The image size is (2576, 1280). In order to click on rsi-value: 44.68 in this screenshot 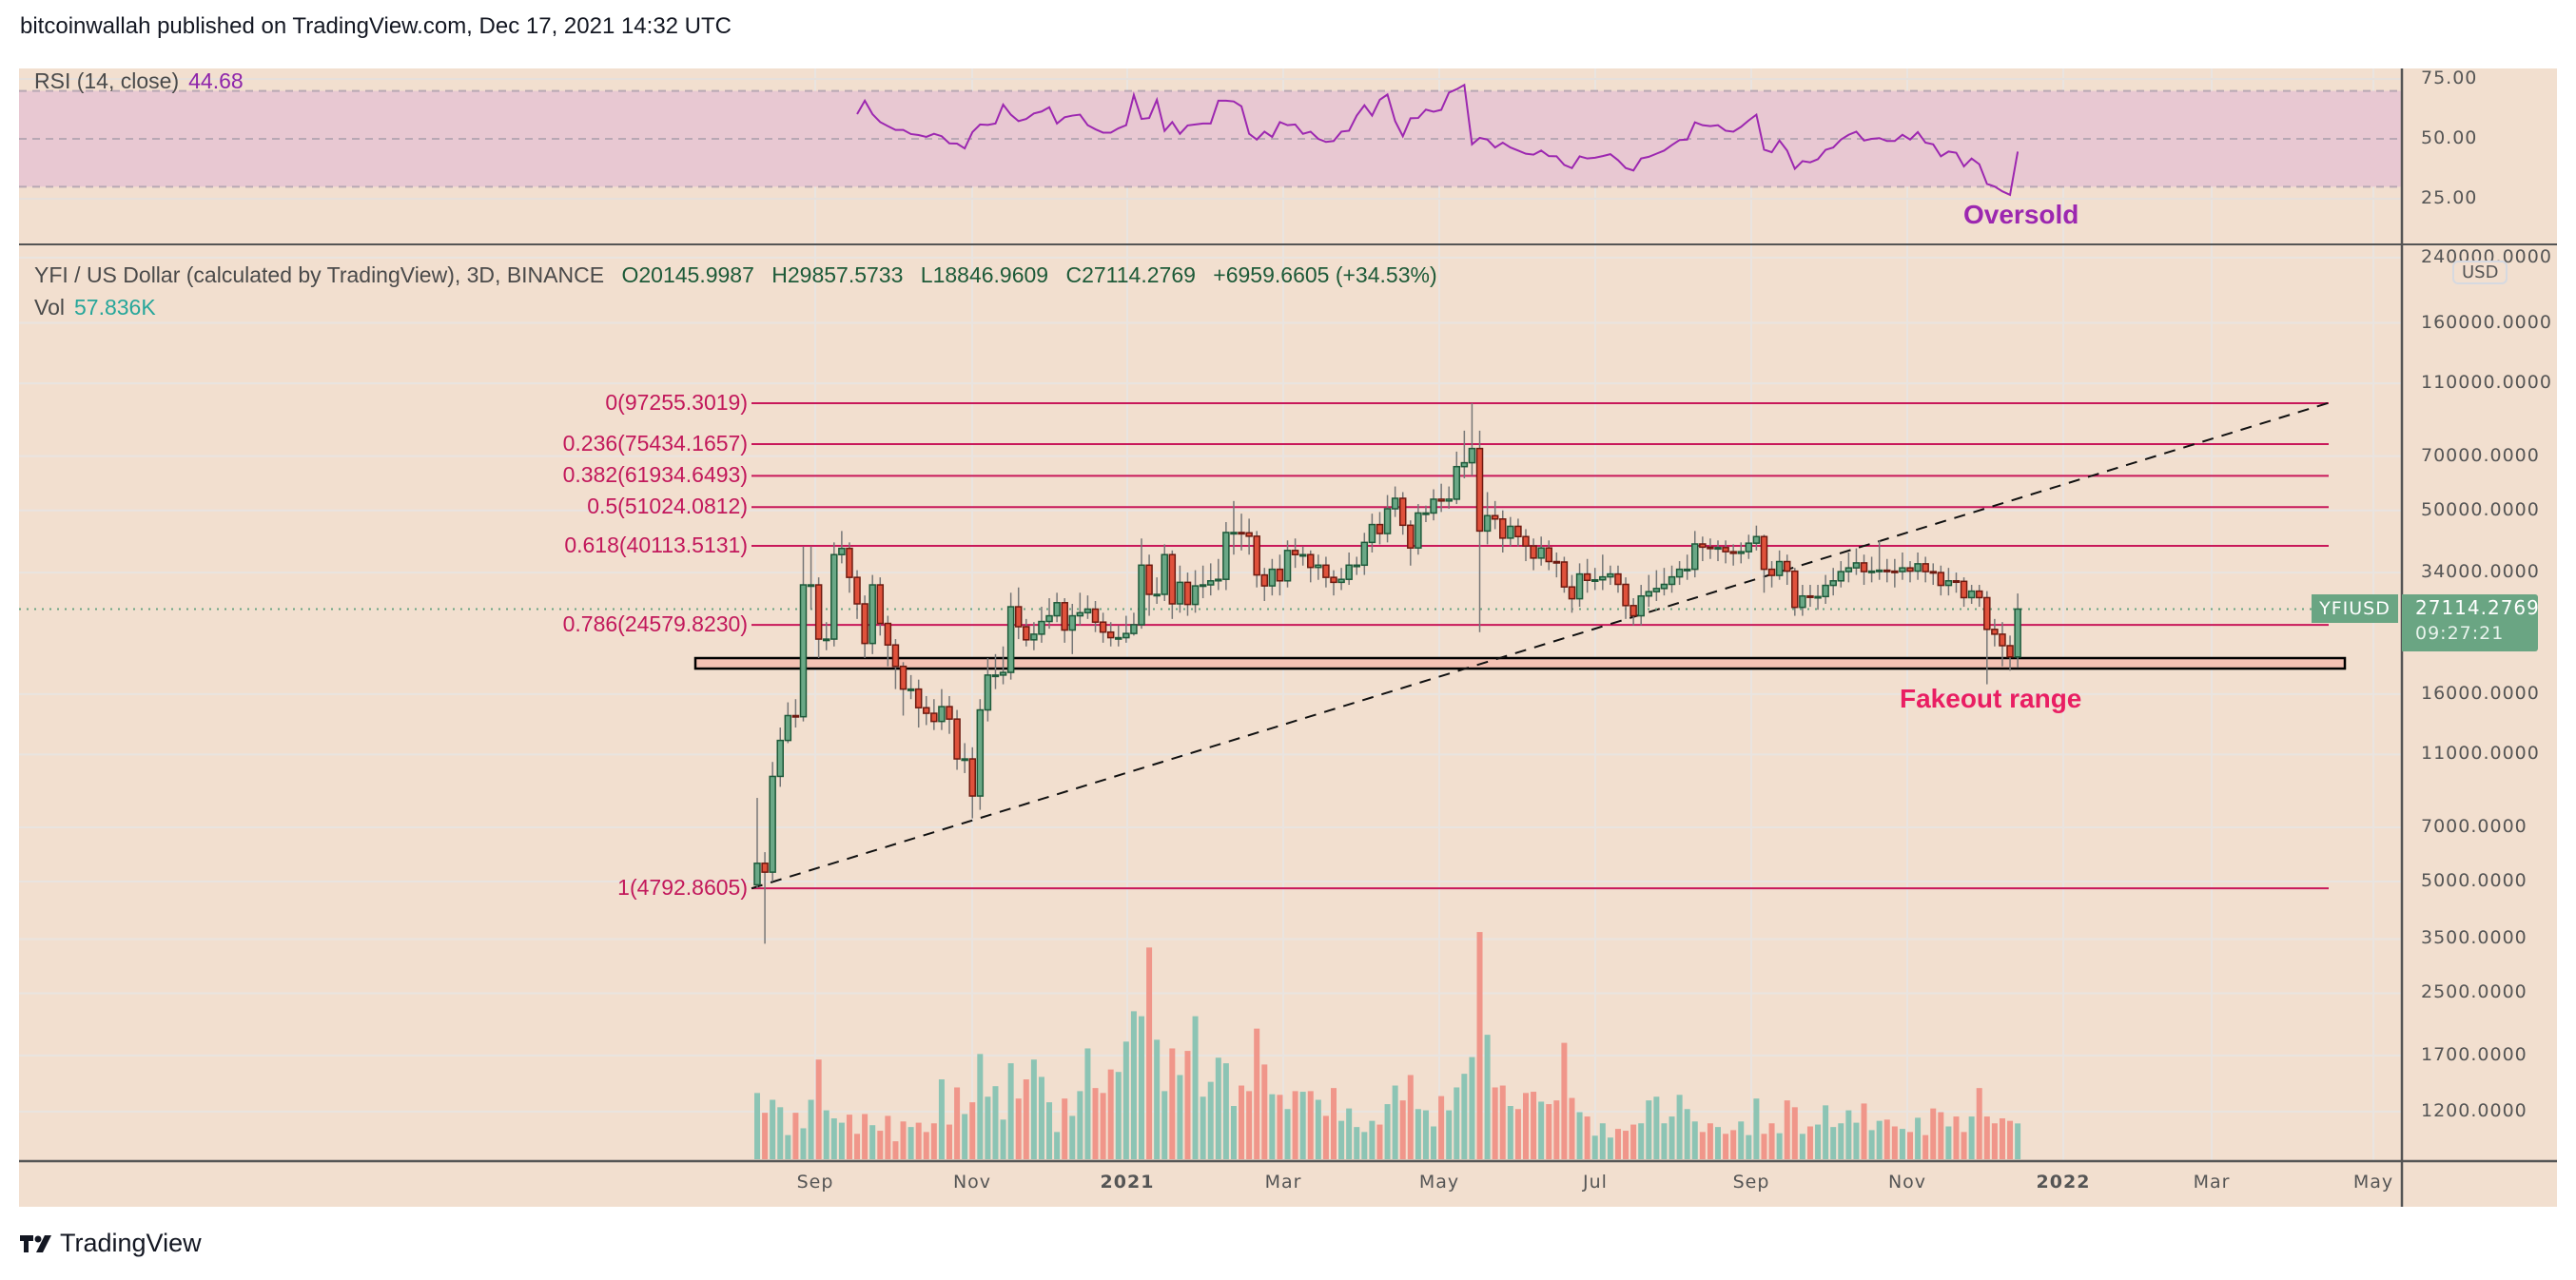, I will do `click(216, 80)`.